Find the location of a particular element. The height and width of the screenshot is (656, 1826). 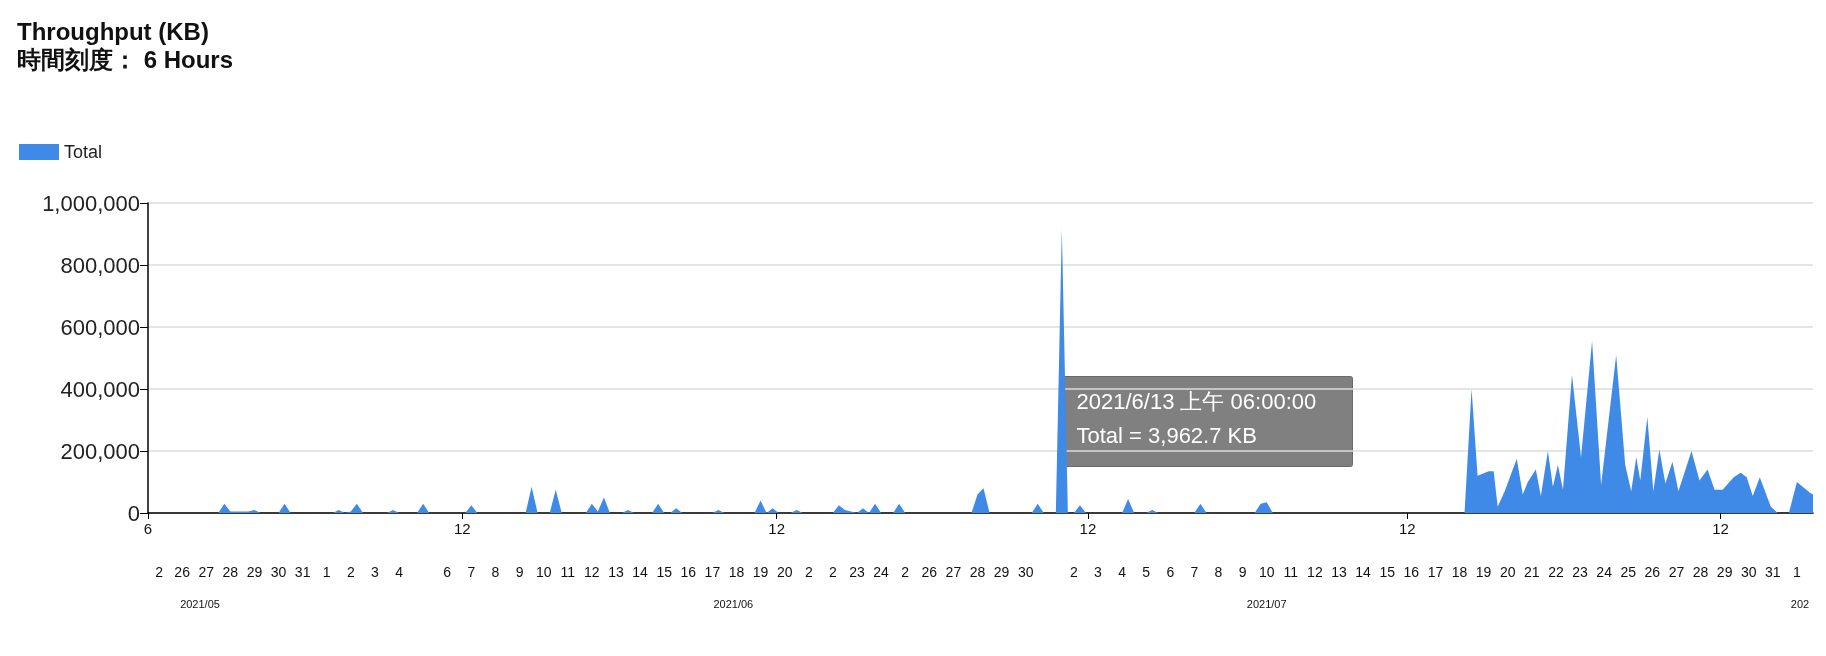

x2-tick-label: 21 is located at coordinates (1532, 572).